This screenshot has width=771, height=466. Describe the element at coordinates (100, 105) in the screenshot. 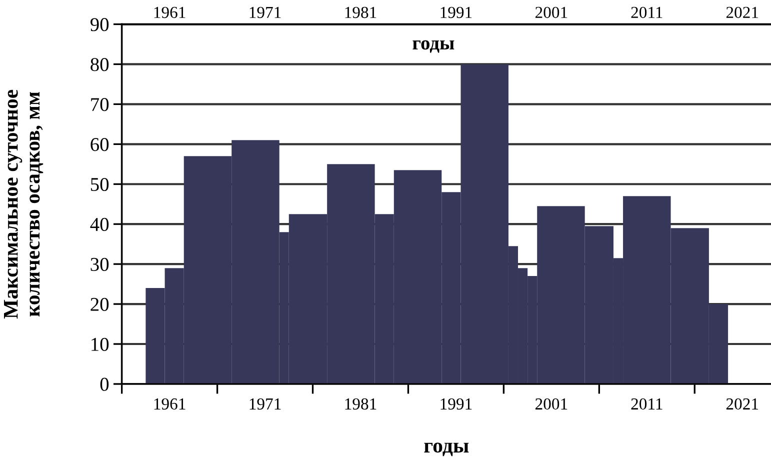

I see `y-tick-label: 70` at that location.